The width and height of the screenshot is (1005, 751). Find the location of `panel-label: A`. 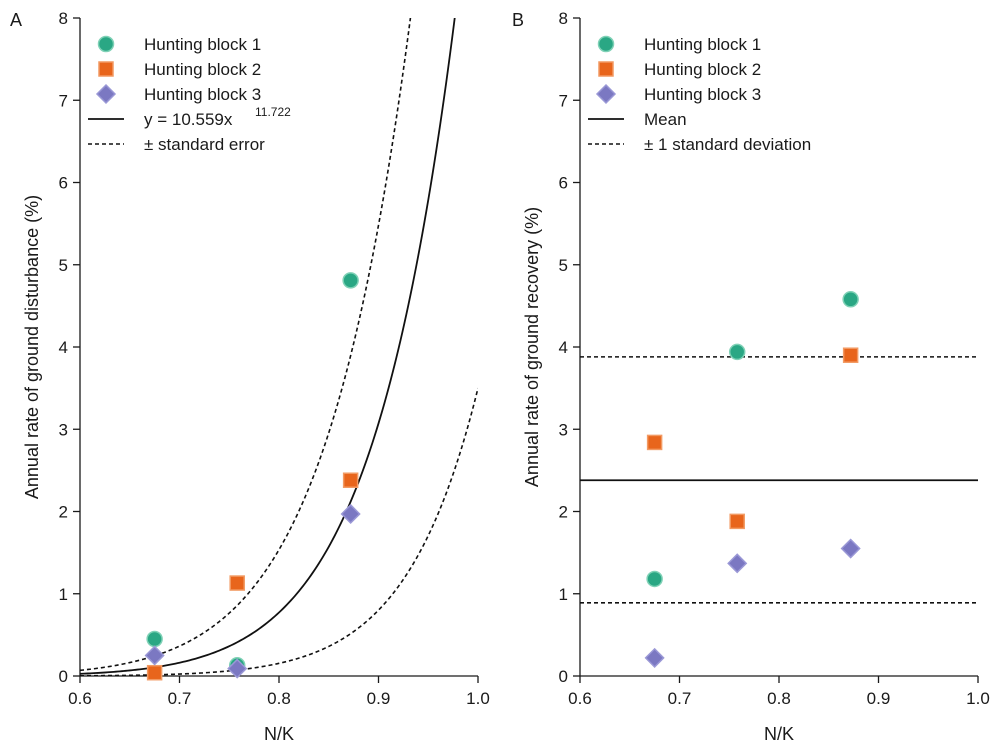

panel-label: A is located at coordinates (16, 20).